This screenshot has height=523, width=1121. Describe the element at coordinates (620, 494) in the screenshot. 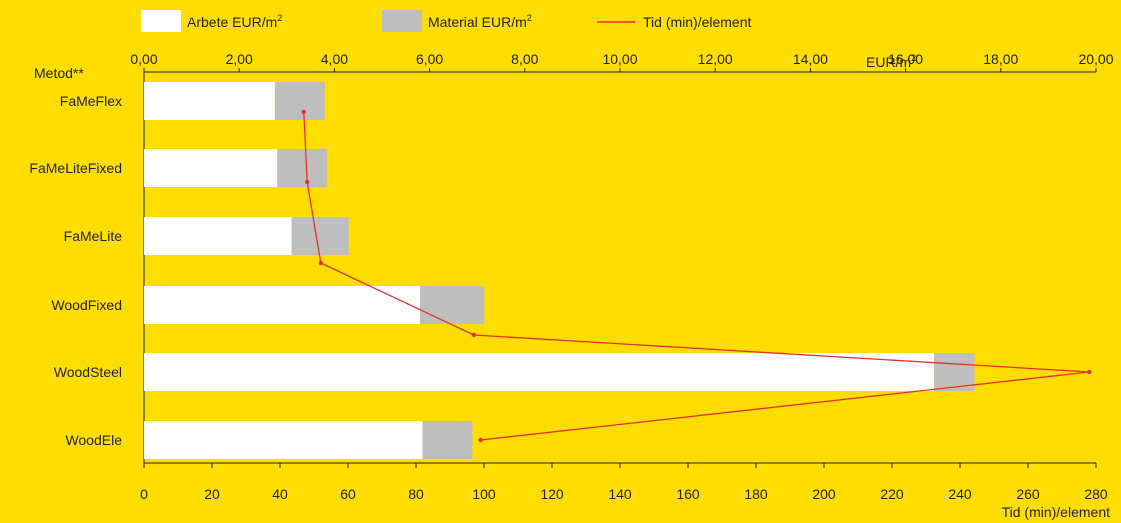

I see `bottom-axis-tick-label: 140` at that location.